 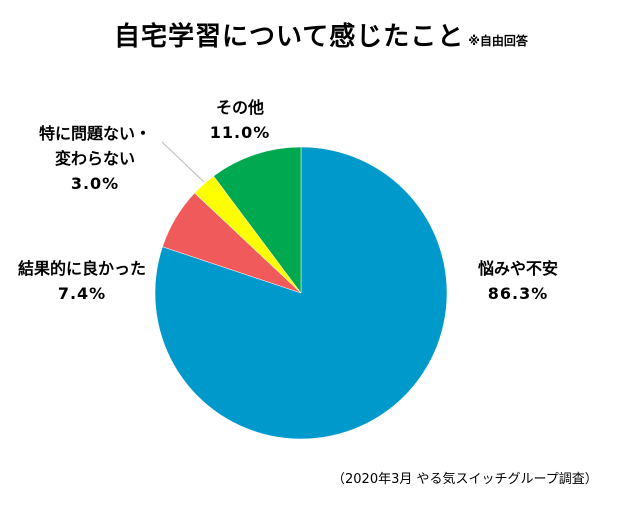 What do you see at coordinates (95, 183) in the screenshot?
I see `slice-label-value: 3.0%` at bounding box center [95, 183].